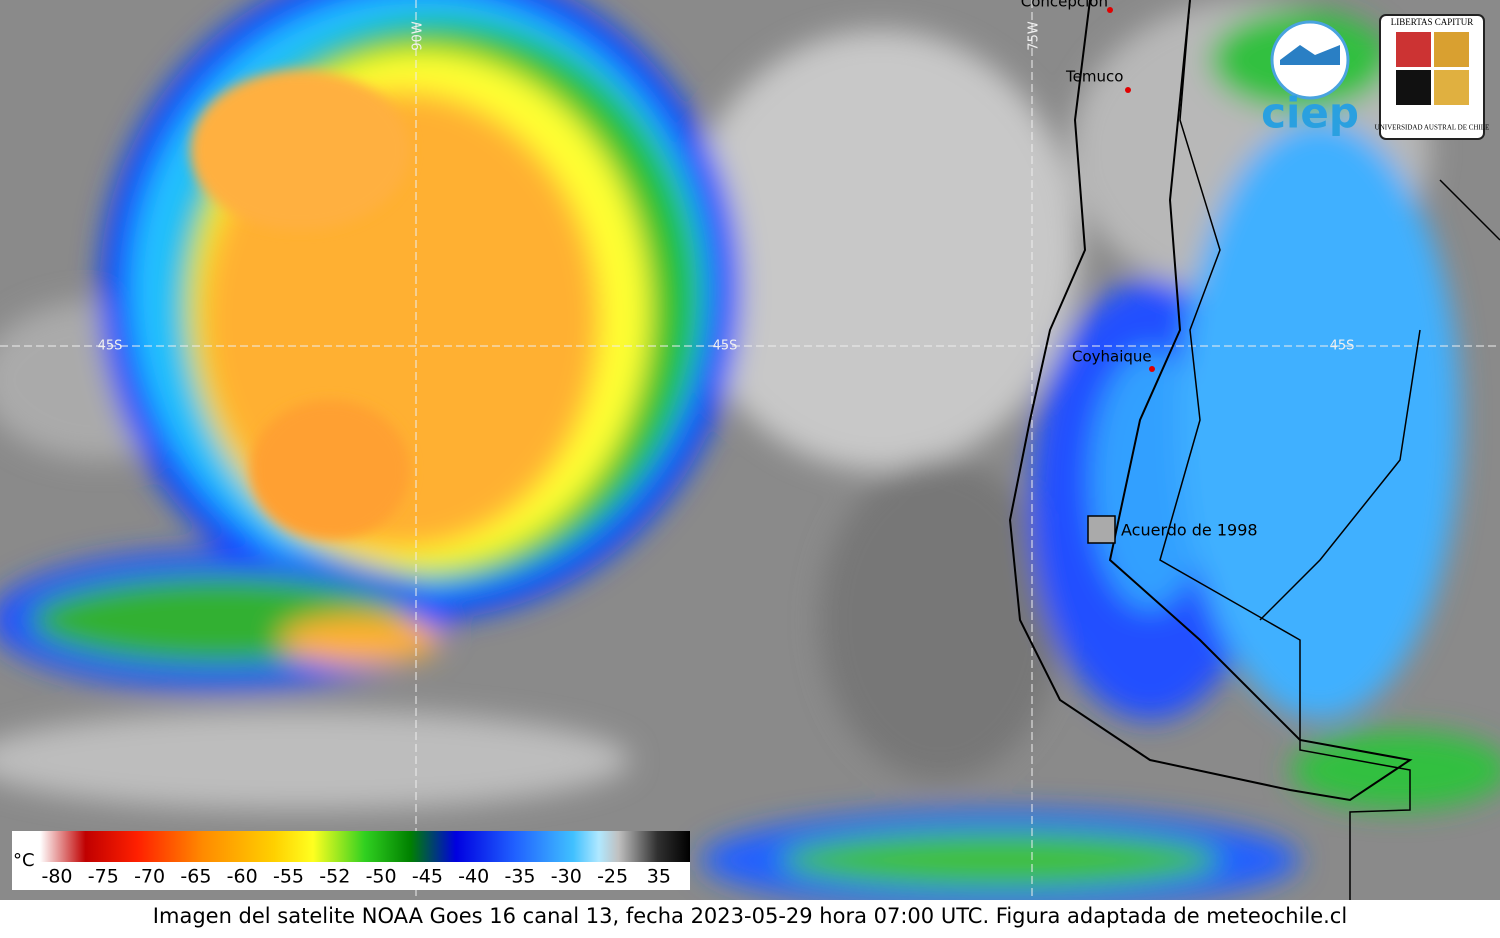 The width and height of the screenshot is (1500, 938). I want to click on logo-text: UNIVERSIDAD AUSTRAL DE CHILE, so click(1432, 128).